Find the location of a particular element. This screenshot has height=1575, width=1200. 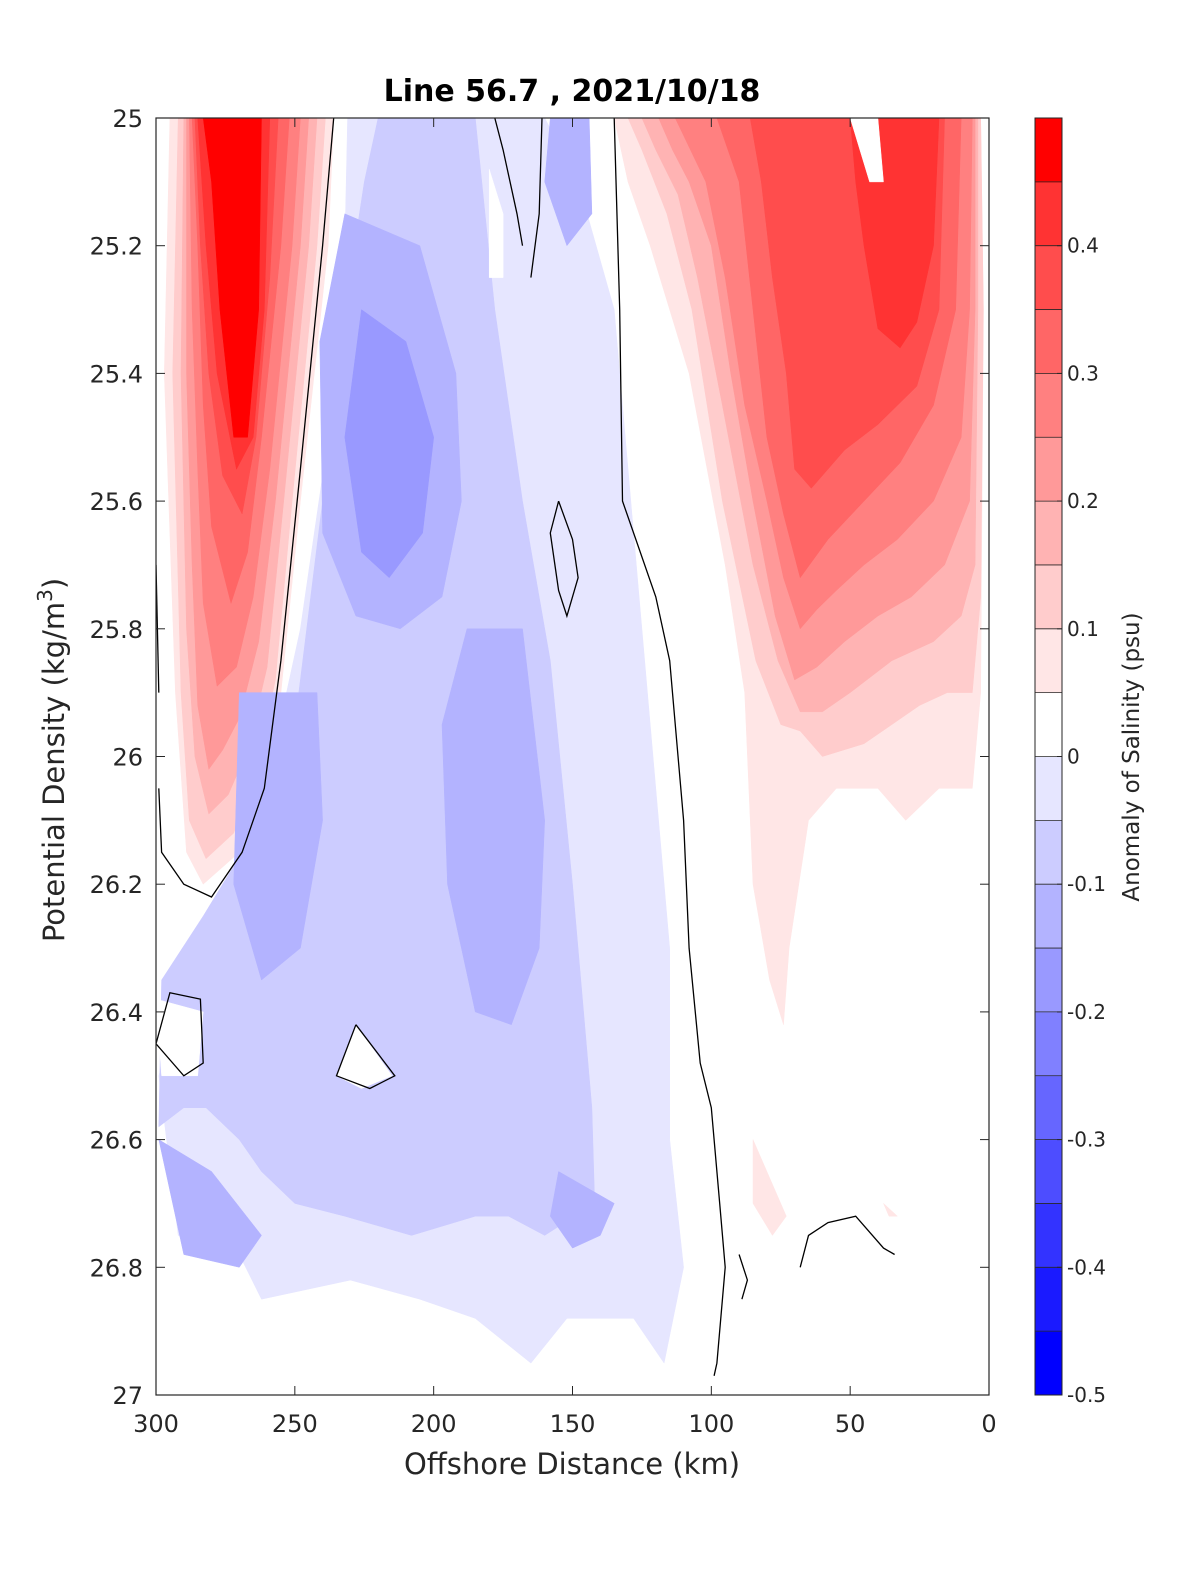

y-tick-label-0: 25 is located at coordinates (127, 119).